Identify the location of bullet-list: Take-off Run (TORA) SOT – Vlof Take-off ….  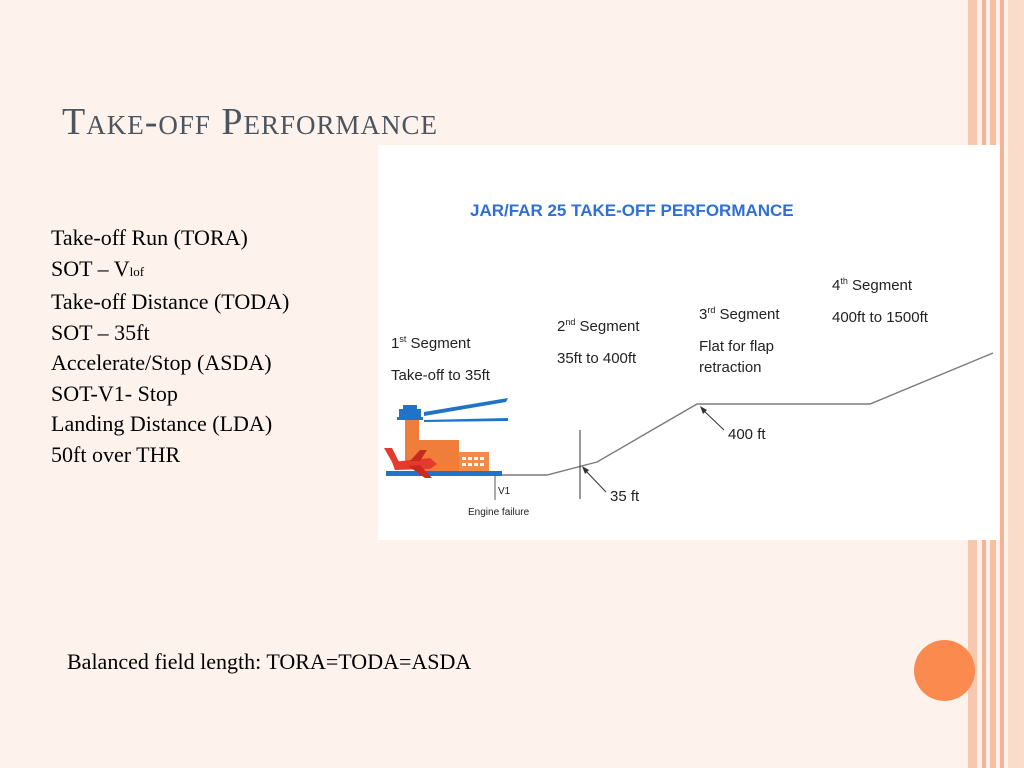
(170, 346).